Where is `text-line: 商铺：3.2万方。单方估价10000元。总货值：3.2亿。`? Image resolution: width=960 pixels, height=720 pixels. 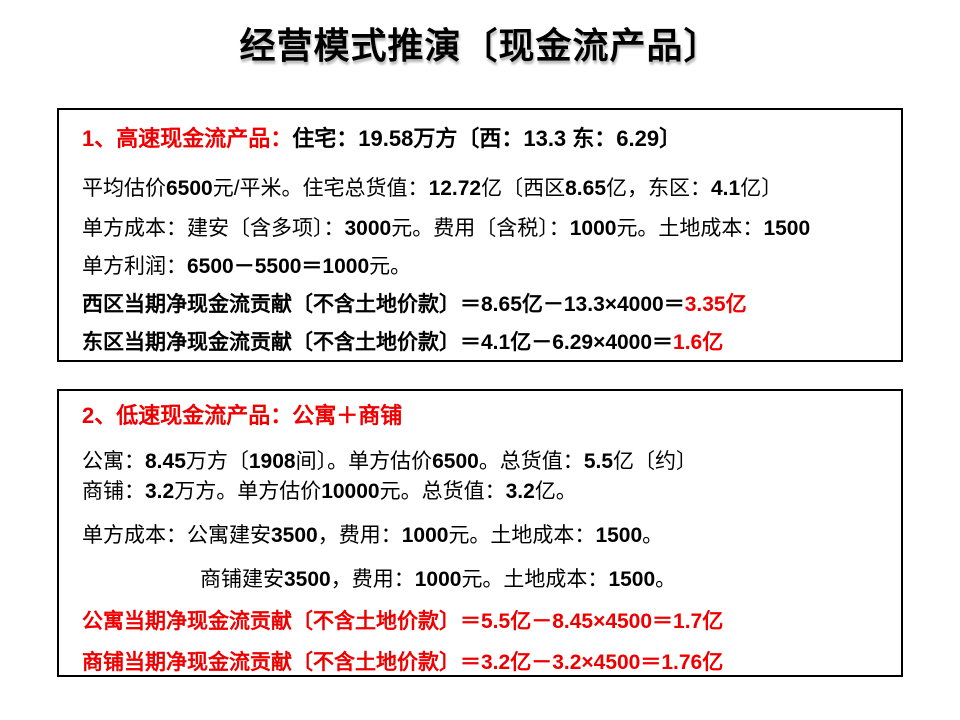
text-line: 商铺：3.2万方。单方估价10000元。总货值：3.2亿。 is located at coordinates (482, 492).